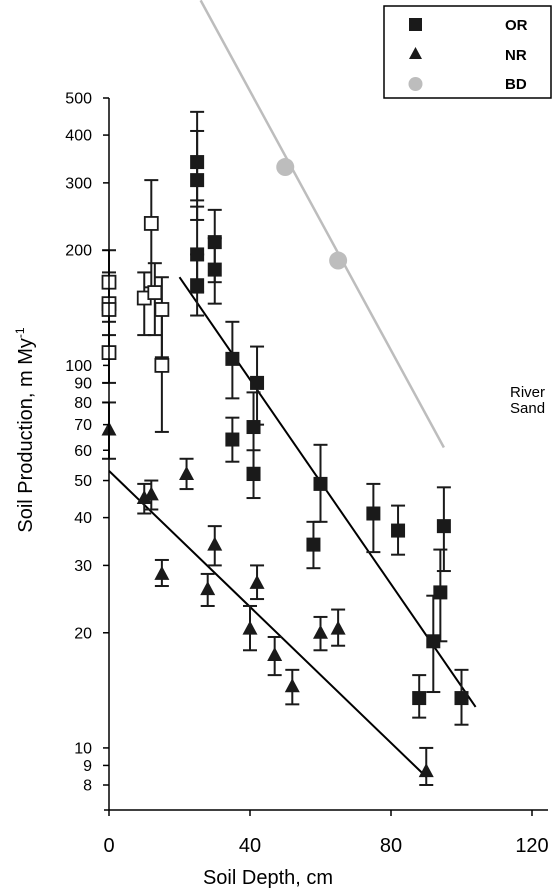 The image size is (556, 893). I want to click on y-tick-label: 200, so click(78, 251).